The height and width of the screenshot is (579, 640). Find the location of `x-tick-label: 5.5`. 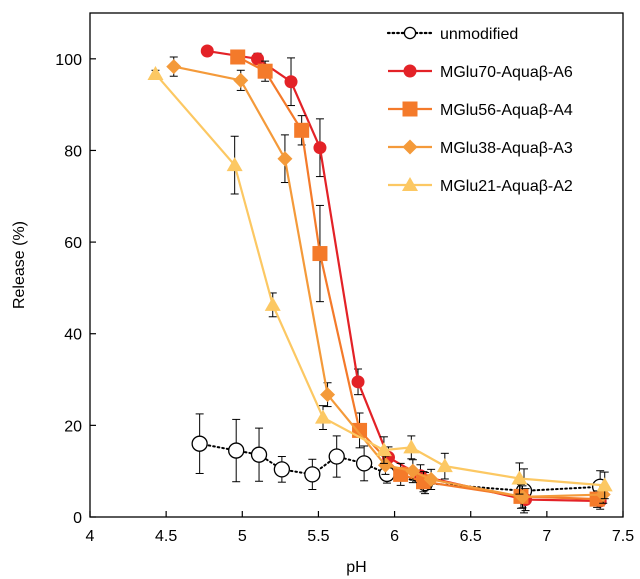

x-tick-label: 5.5 is located at coordinates (318, 536).